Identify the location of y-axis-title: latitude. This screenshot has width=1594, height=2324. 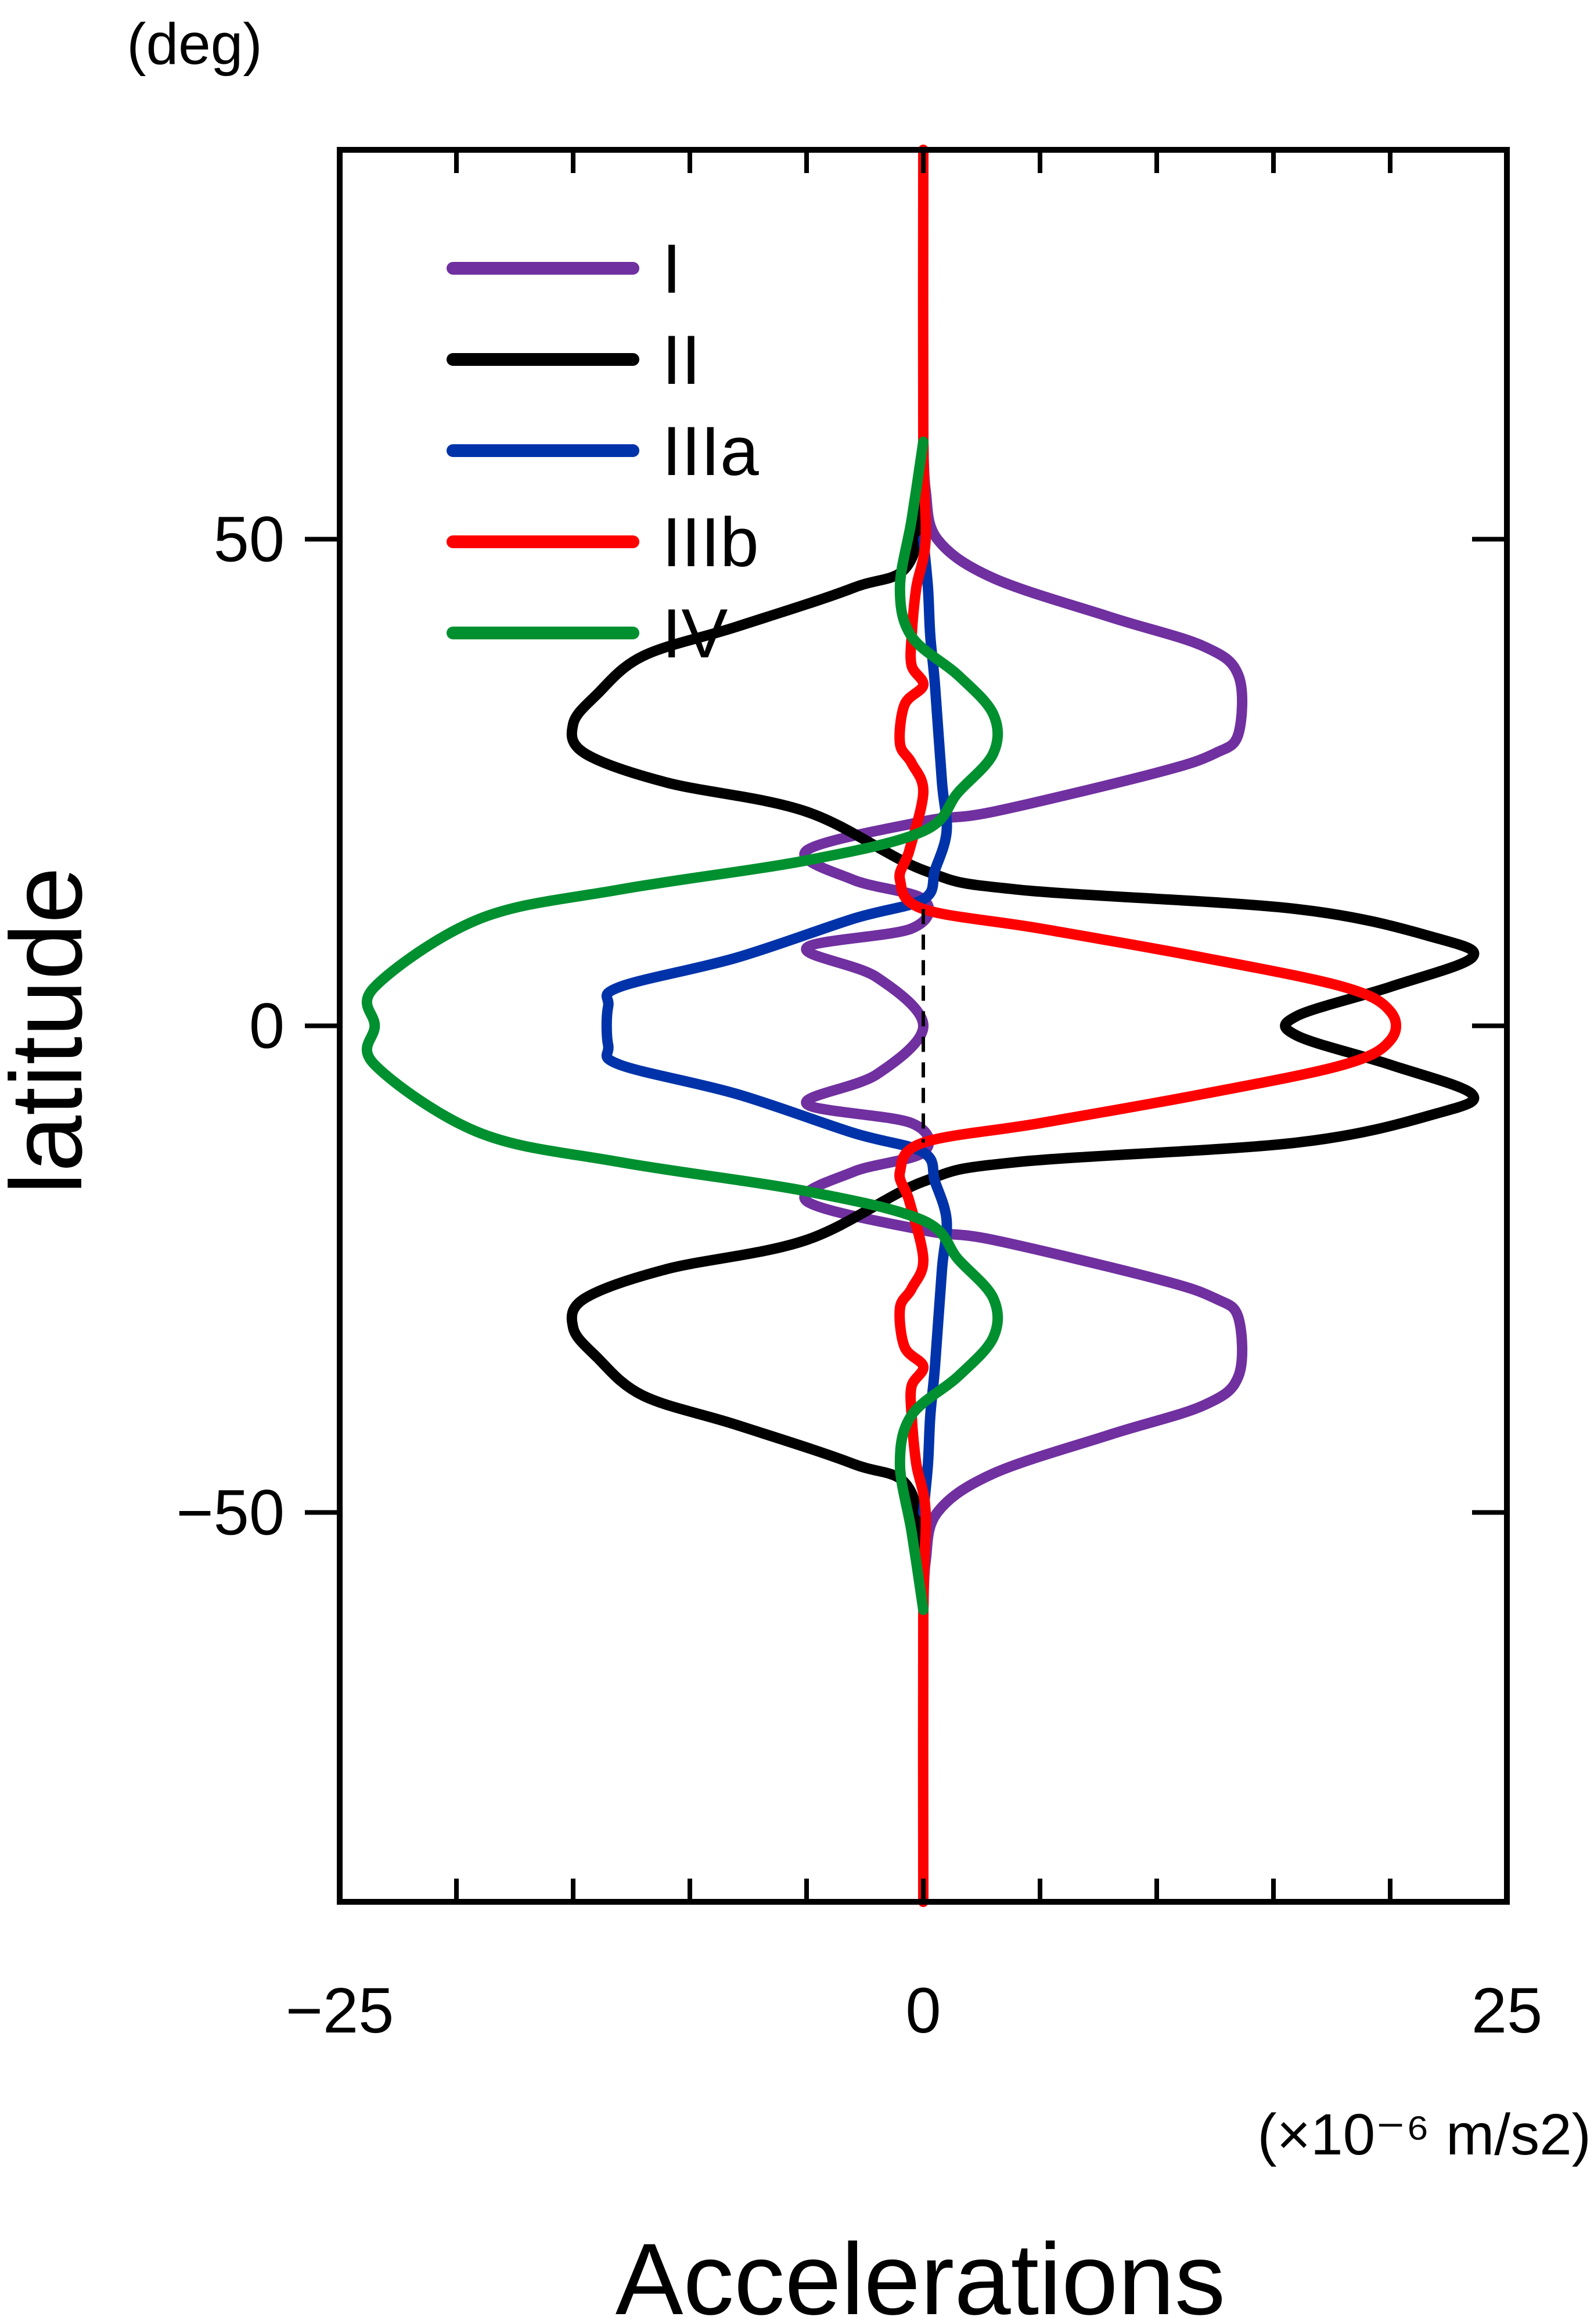
(51, 1031).